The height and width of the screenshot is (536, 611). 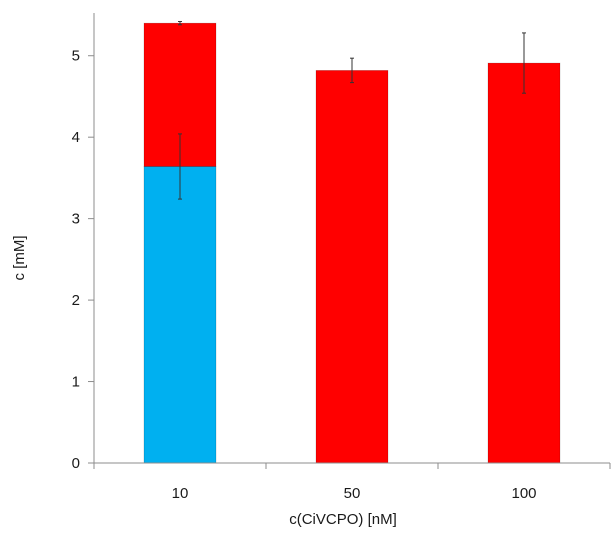 I want to click on x-tick-label-50: 50, so click(x=352, y=493).